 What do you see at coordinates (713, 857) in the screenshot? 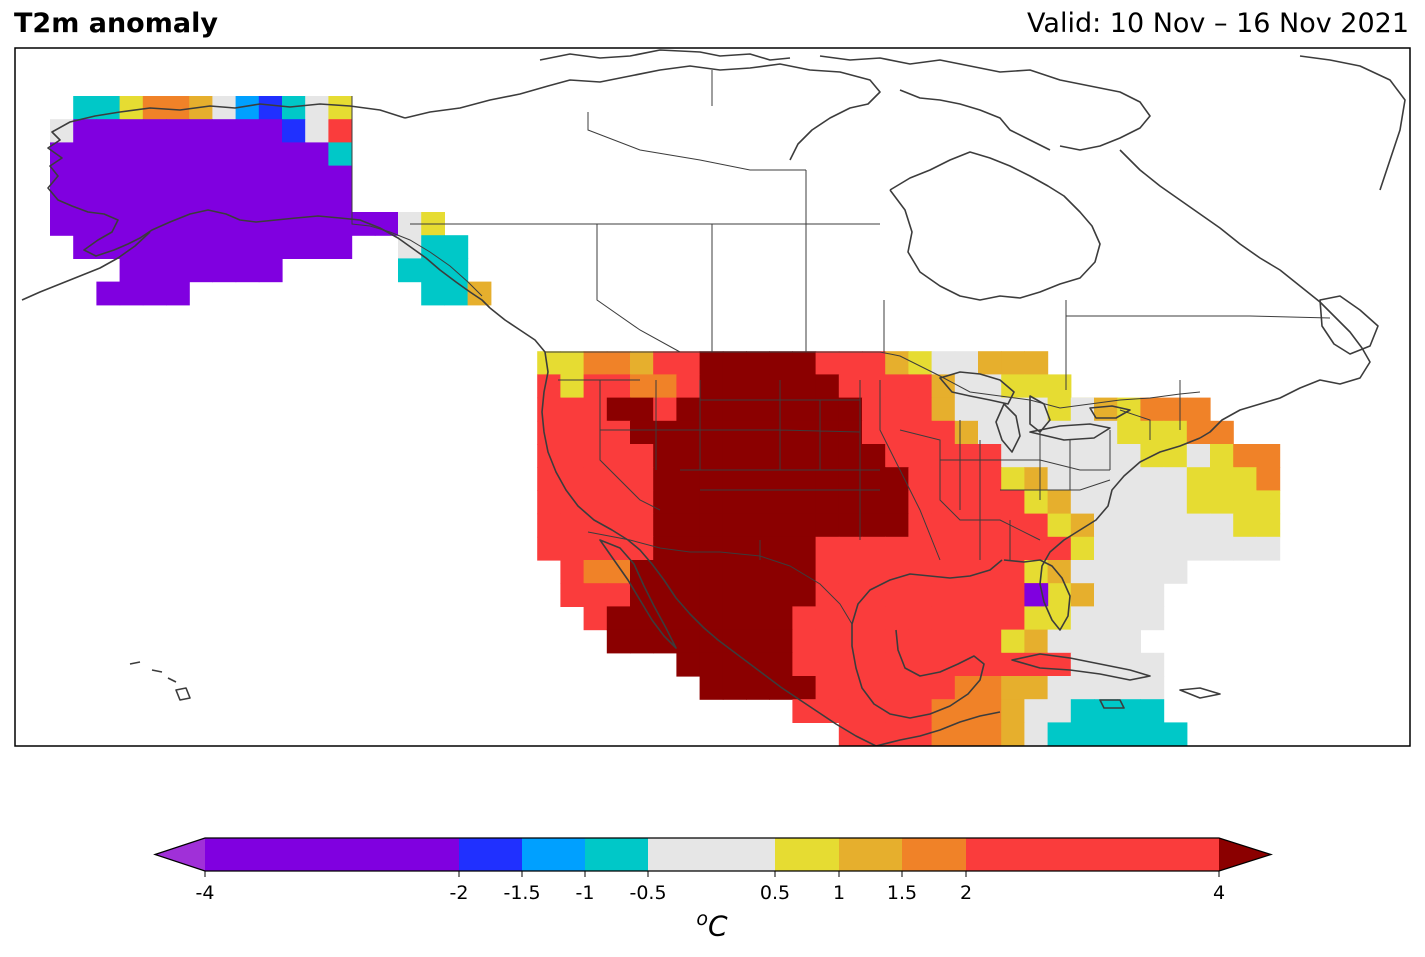
I see `colorbar` at bounding box center [713, 857].